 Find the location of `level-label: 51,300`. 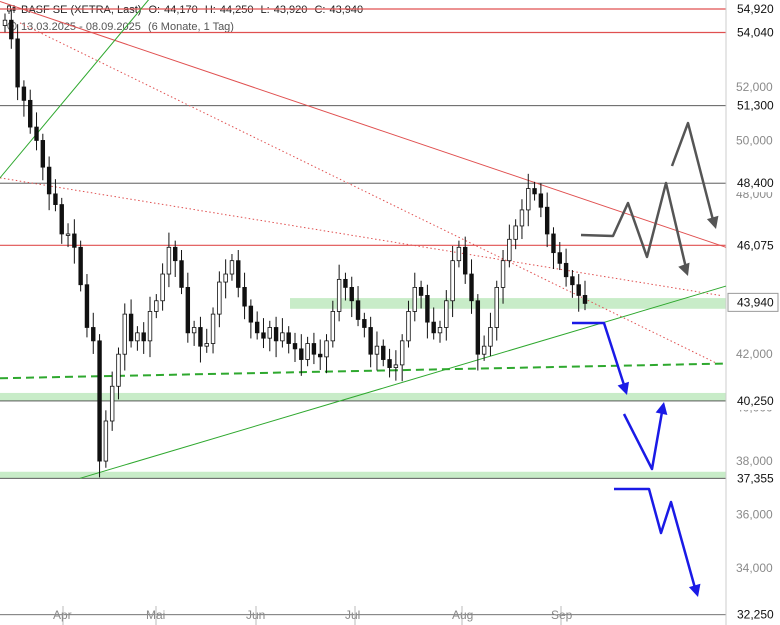

level-label: 51,300 is located at coordinates (755, 106).